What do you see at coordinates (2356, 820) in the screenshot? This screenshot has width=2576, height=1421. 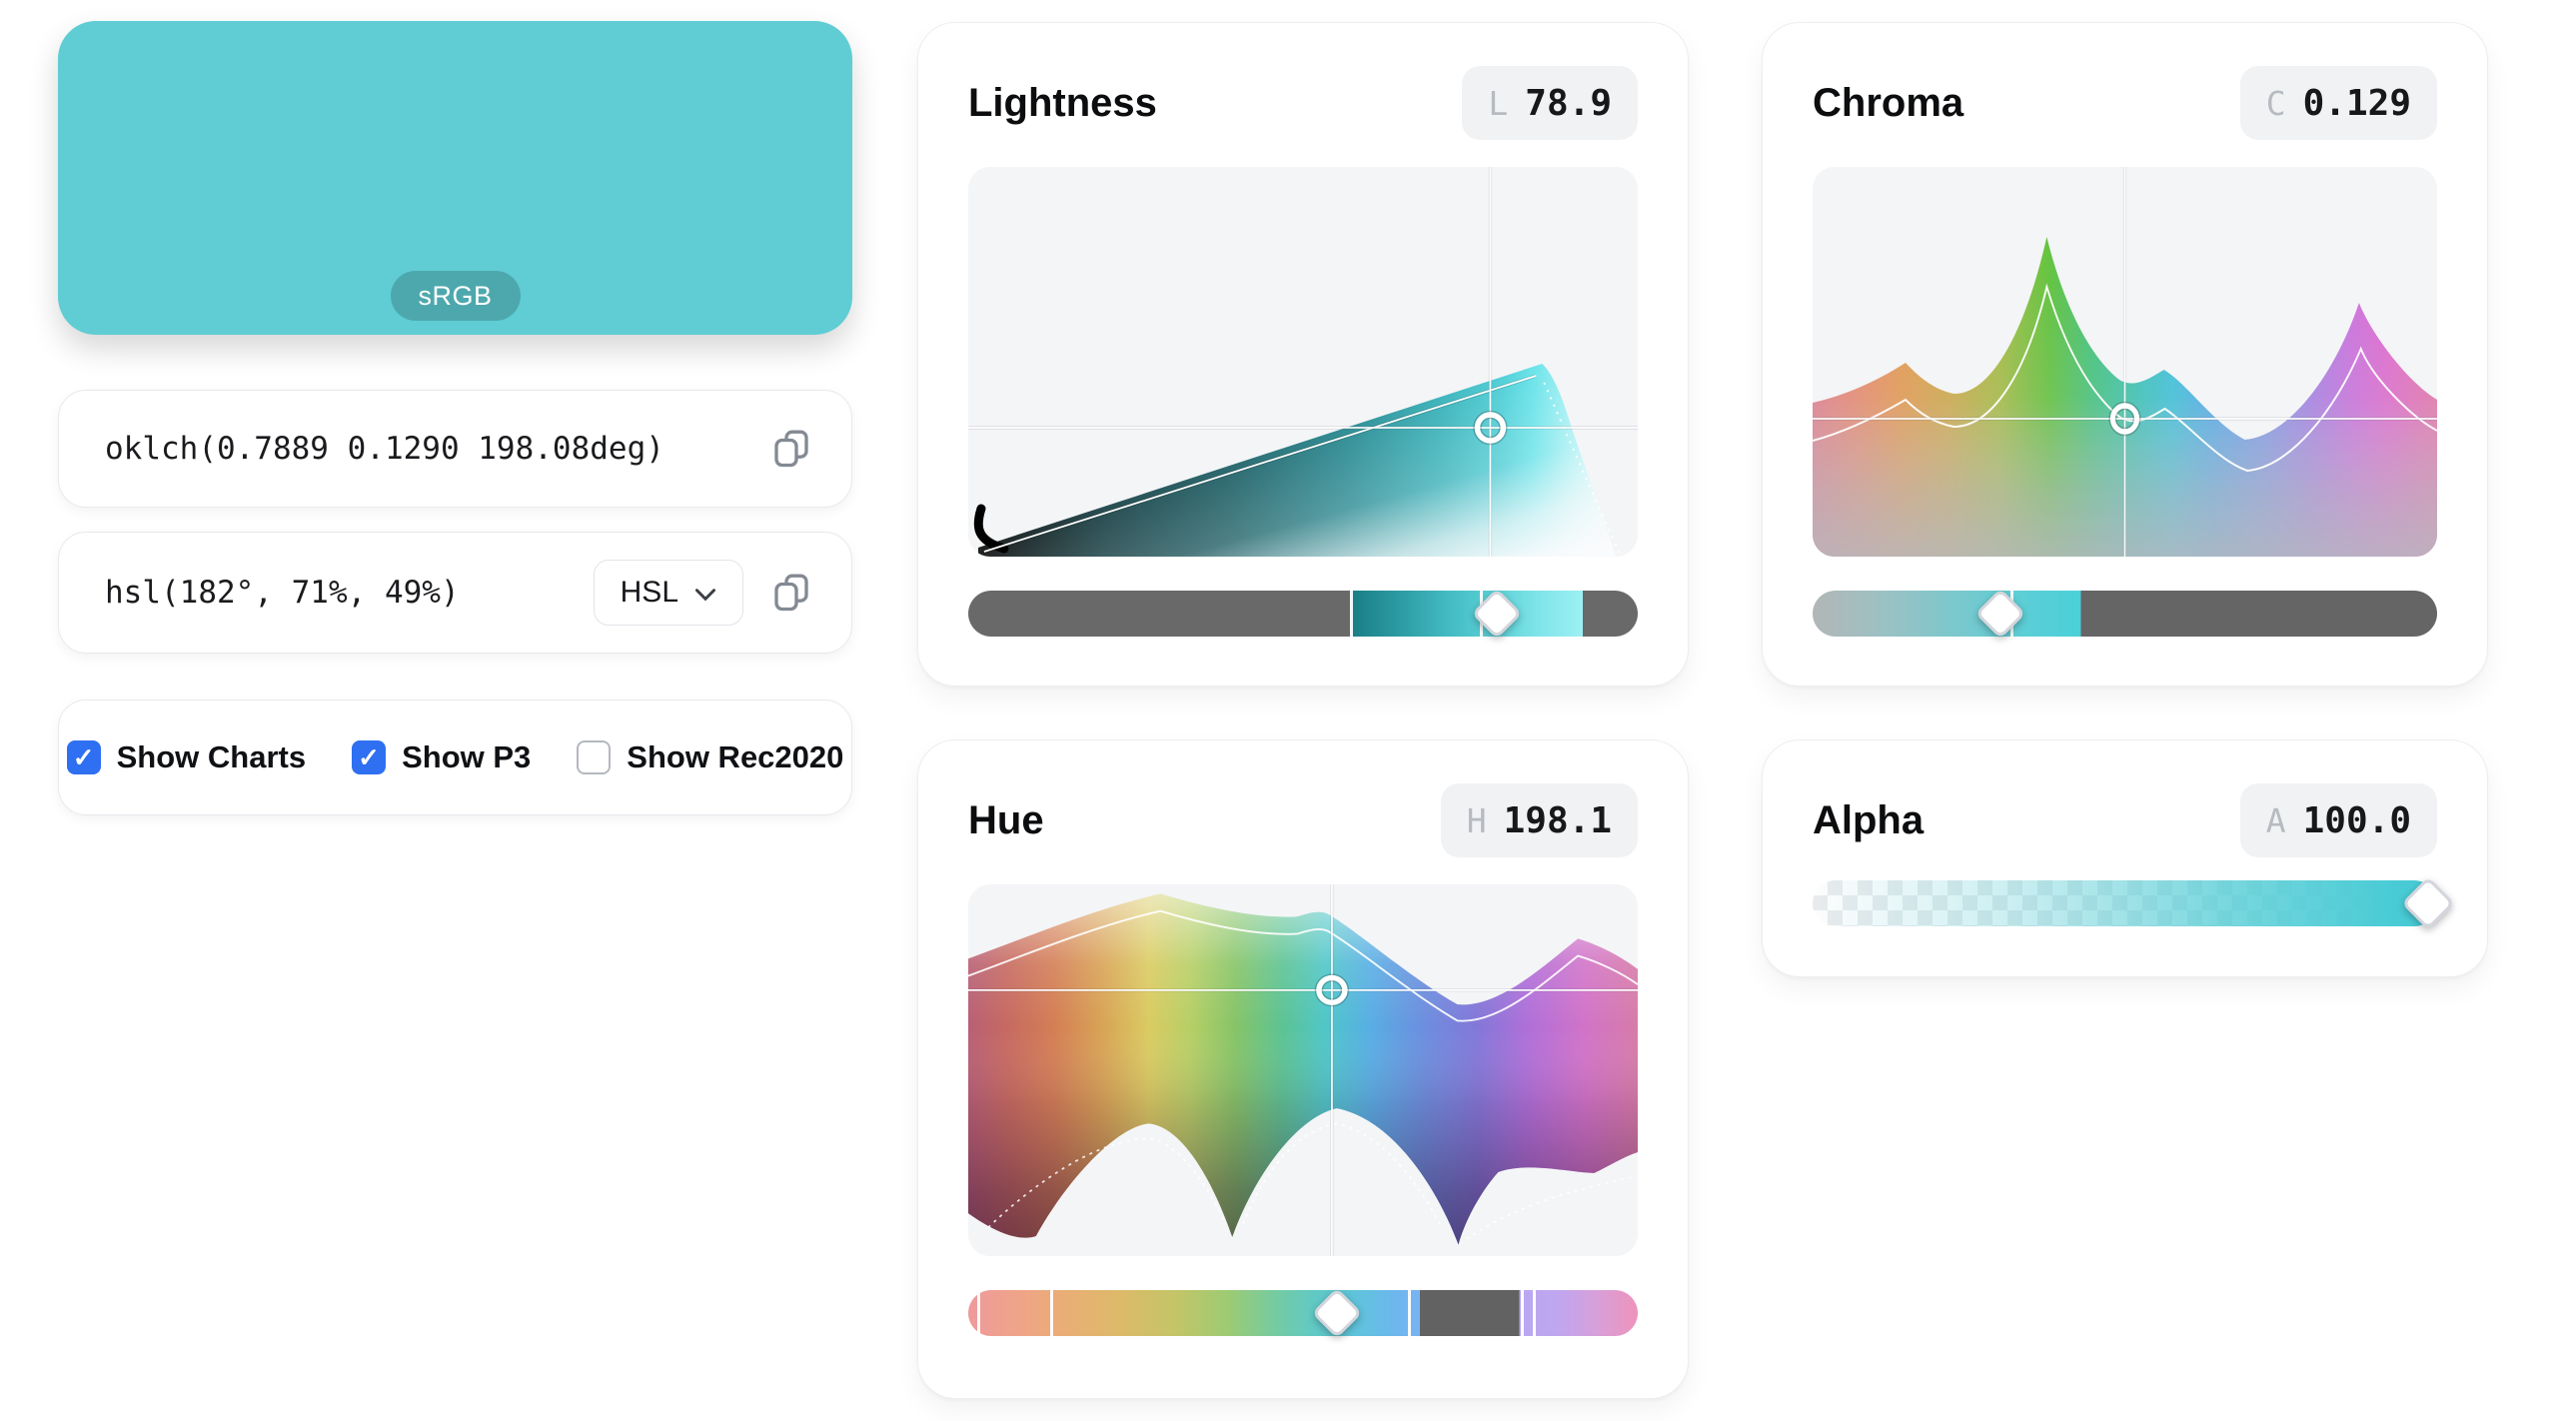 I see `channel-value: 100.0` at bounding box center [2356, 820].